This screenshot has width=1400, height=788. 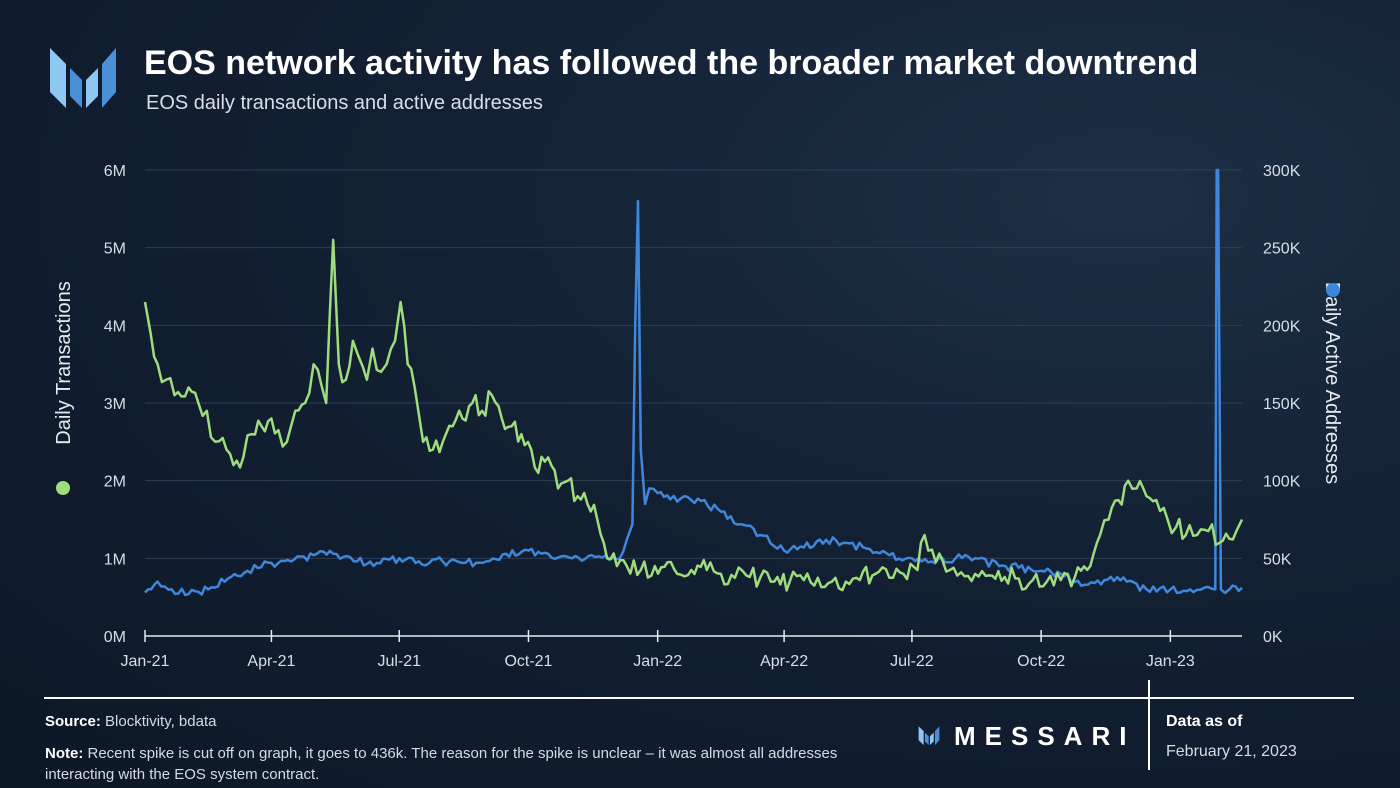 I want to click on left-tick-label: 2M, so click(x=115, y=482).